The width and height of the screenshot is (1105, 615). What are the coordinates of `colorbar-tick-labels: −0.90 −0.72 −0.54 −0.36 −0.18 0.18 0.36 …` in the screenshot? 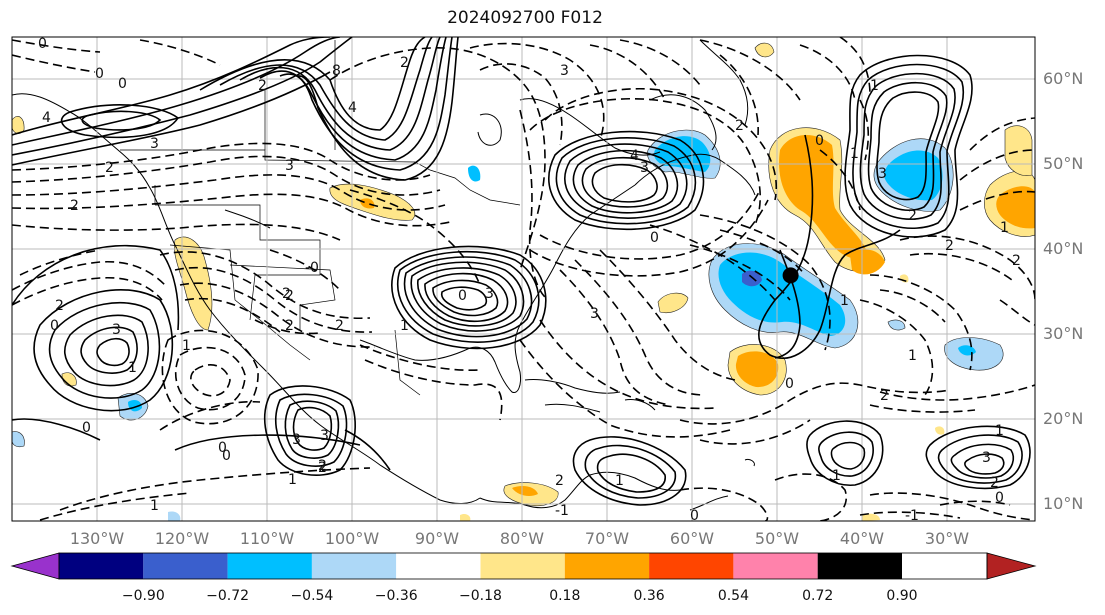 It's located at (520, 596).